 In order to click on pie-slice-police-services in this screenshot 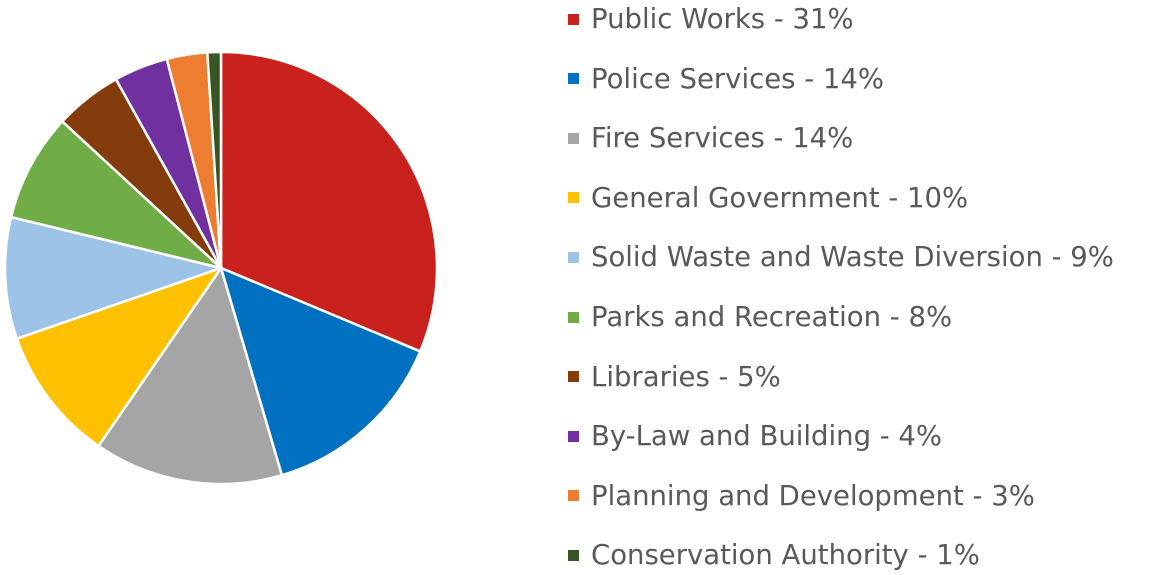, I will do `click(320, 371)`.